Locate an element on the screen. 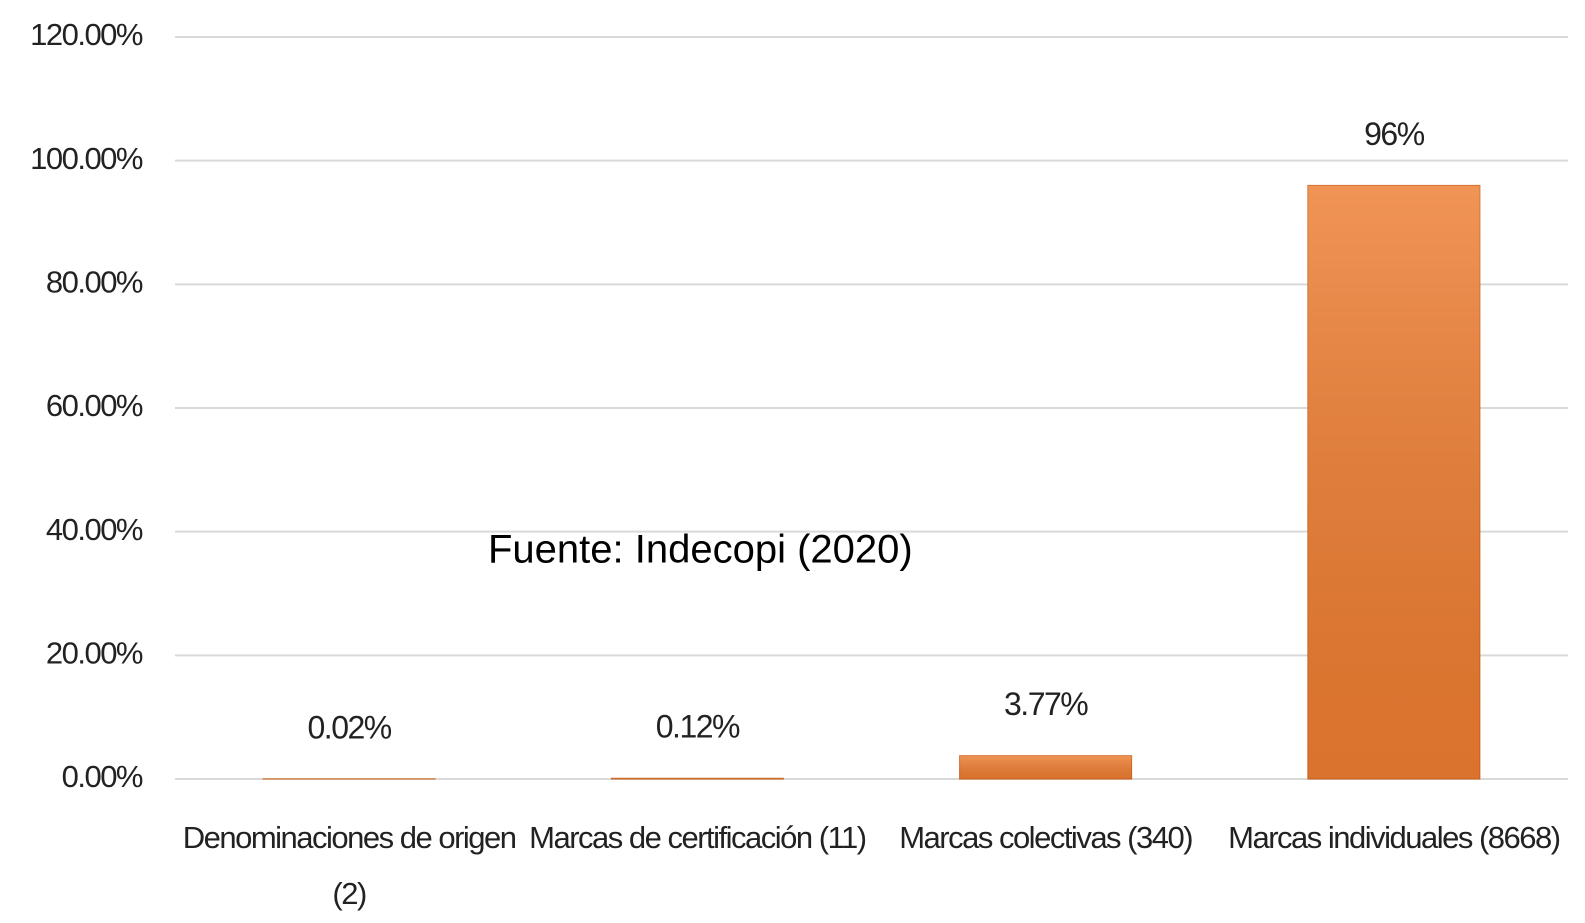 The image size is (1585, 923). value-label: 3.77% is located at coordinates (1046, 704).